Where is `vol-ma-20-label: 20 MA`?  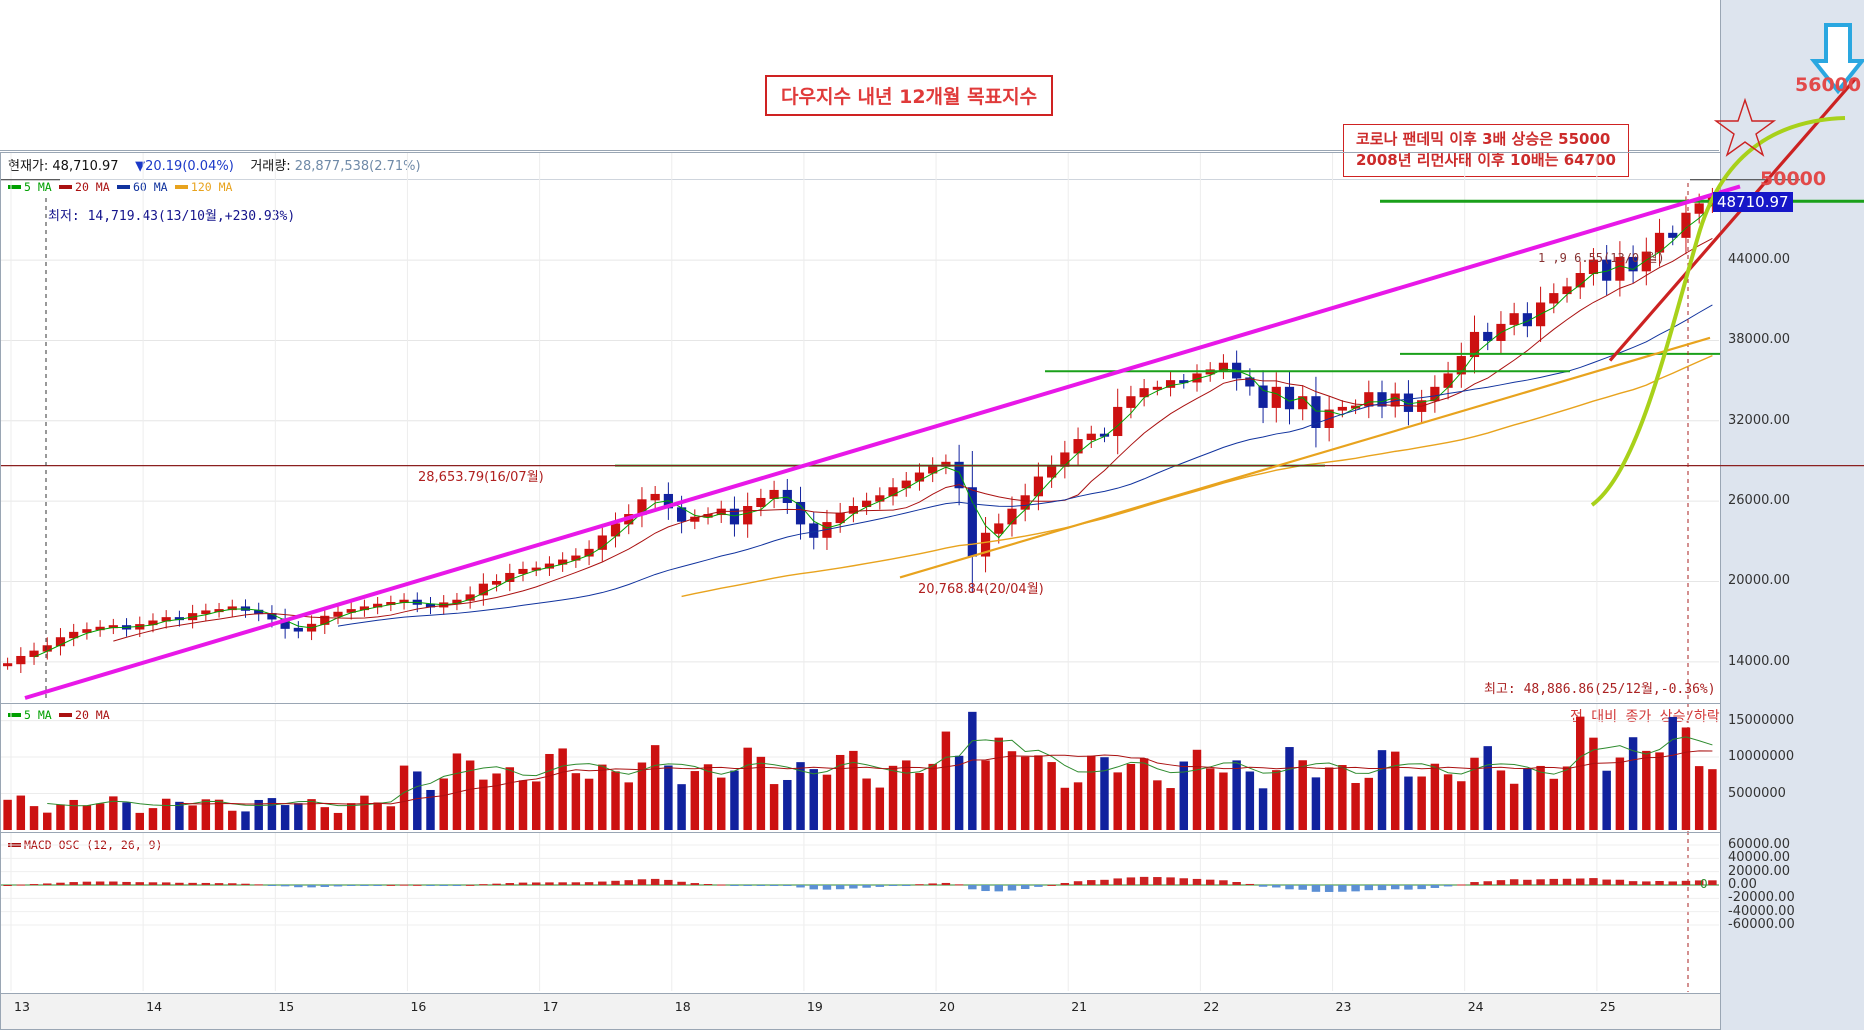
vol-ma-20-label: 20 MA is located at coordinates (92, 715).